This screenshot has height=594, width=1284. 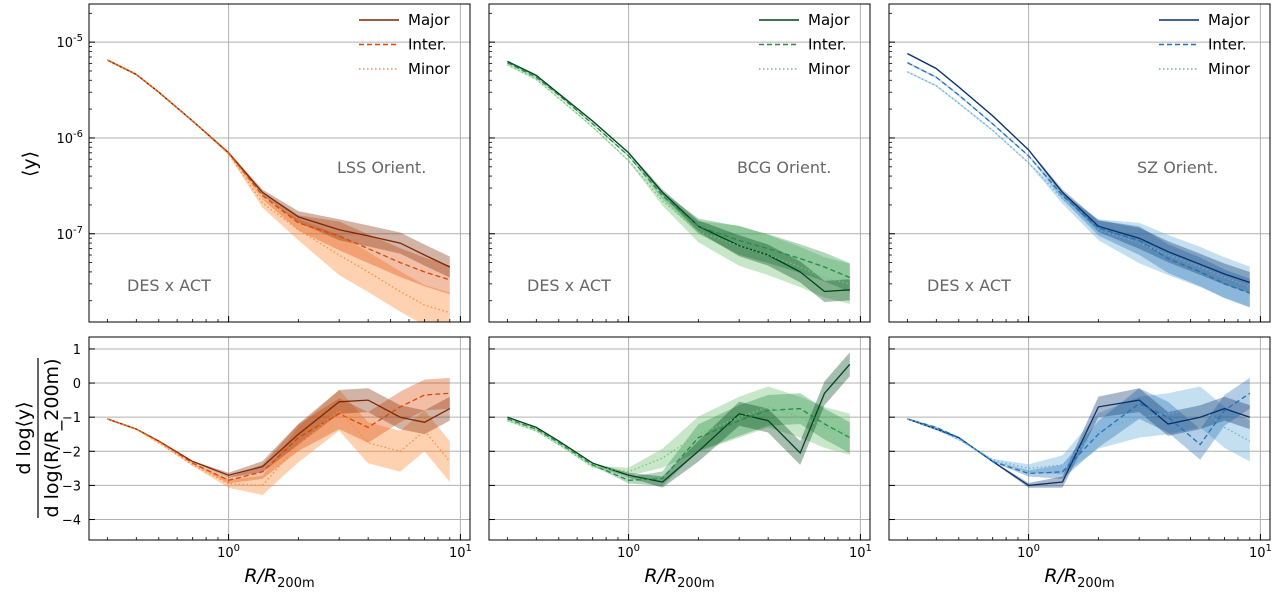 What do you see at coordinates (69, 138) in the screenshot?
I see `top-y-tick-label: 10⁻⁶` at bounding box center [69, 138].